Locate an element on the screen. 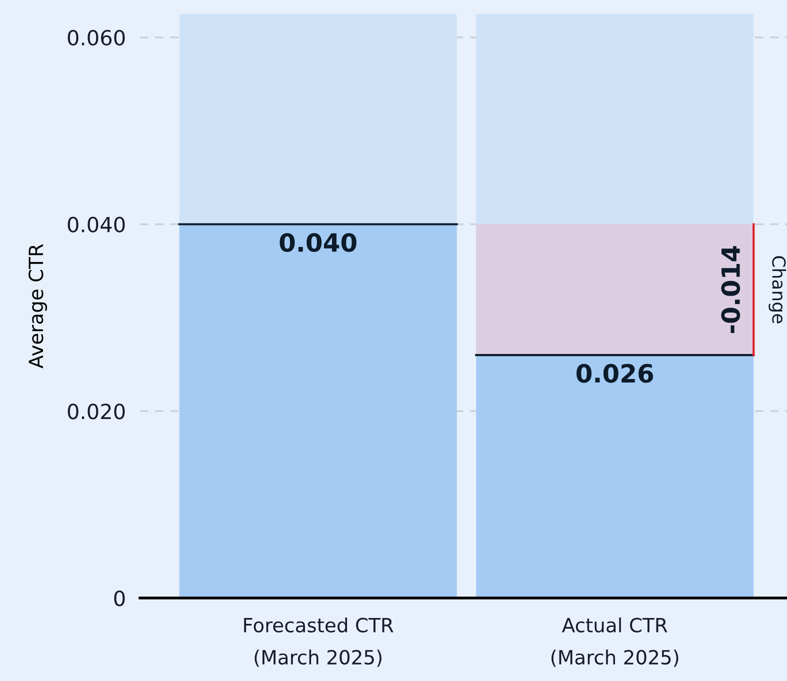  data-label: 0.040 is located at coordinates (318, 242).